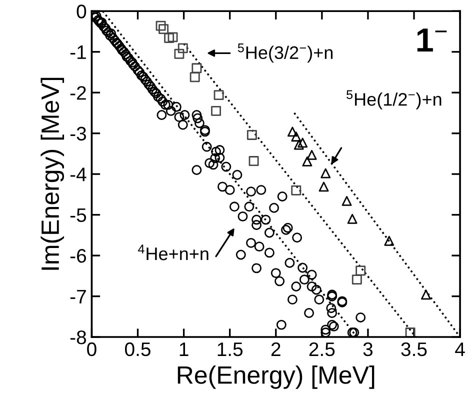 This screenshot has height=412, width=468. I want to click on x-tick-label: 1, so click(184, 349).